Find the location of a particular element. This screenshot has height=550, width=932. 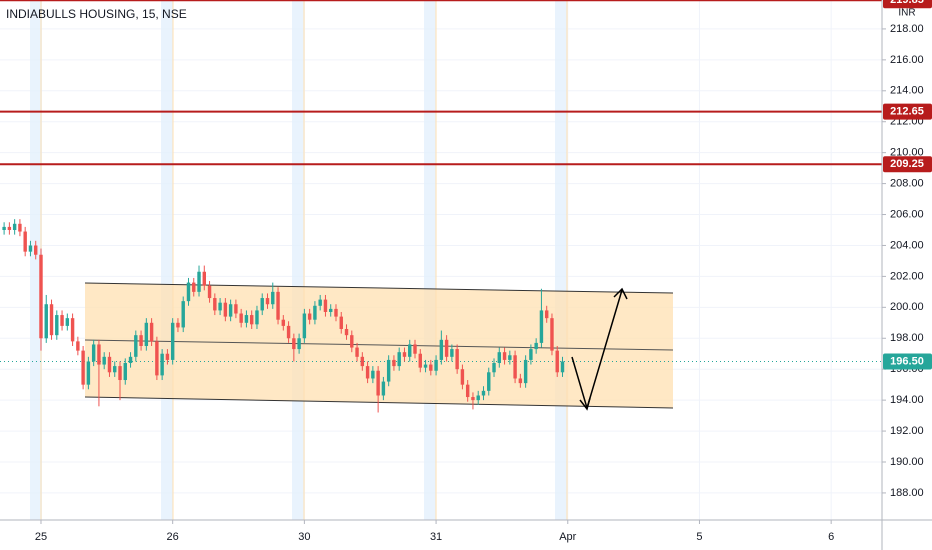

price-badge-label: 212.65 is located at coordinates (907, 112).